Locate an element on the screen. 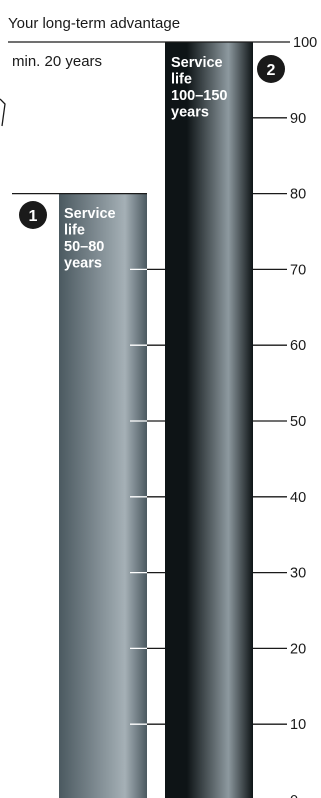  bar-1-marker-number: 1 is located at coordinates (33, 216).